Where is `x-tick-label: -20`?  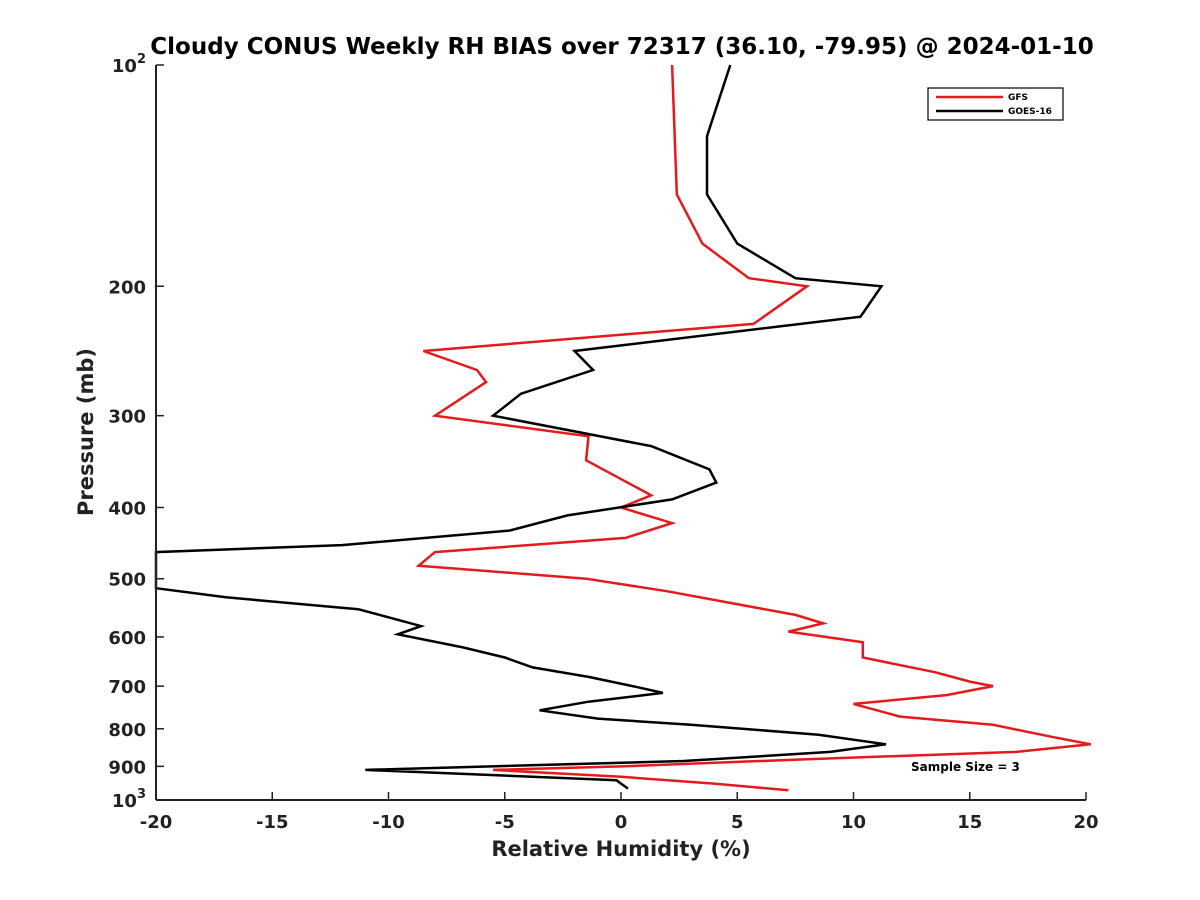
x-tick-label: -20 is located at coordinates (156, 822).